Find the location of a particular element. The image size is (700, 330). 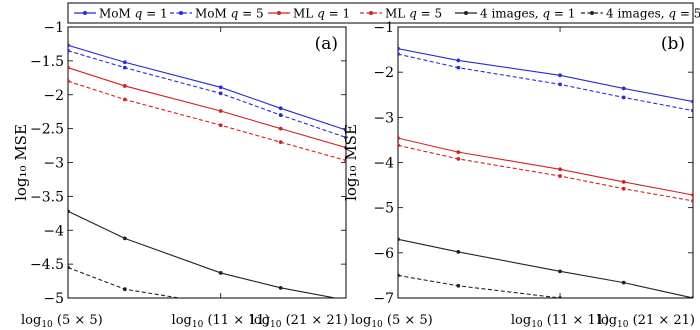

legend-entry: ML q = 1 is located at coordinates (309, 14).